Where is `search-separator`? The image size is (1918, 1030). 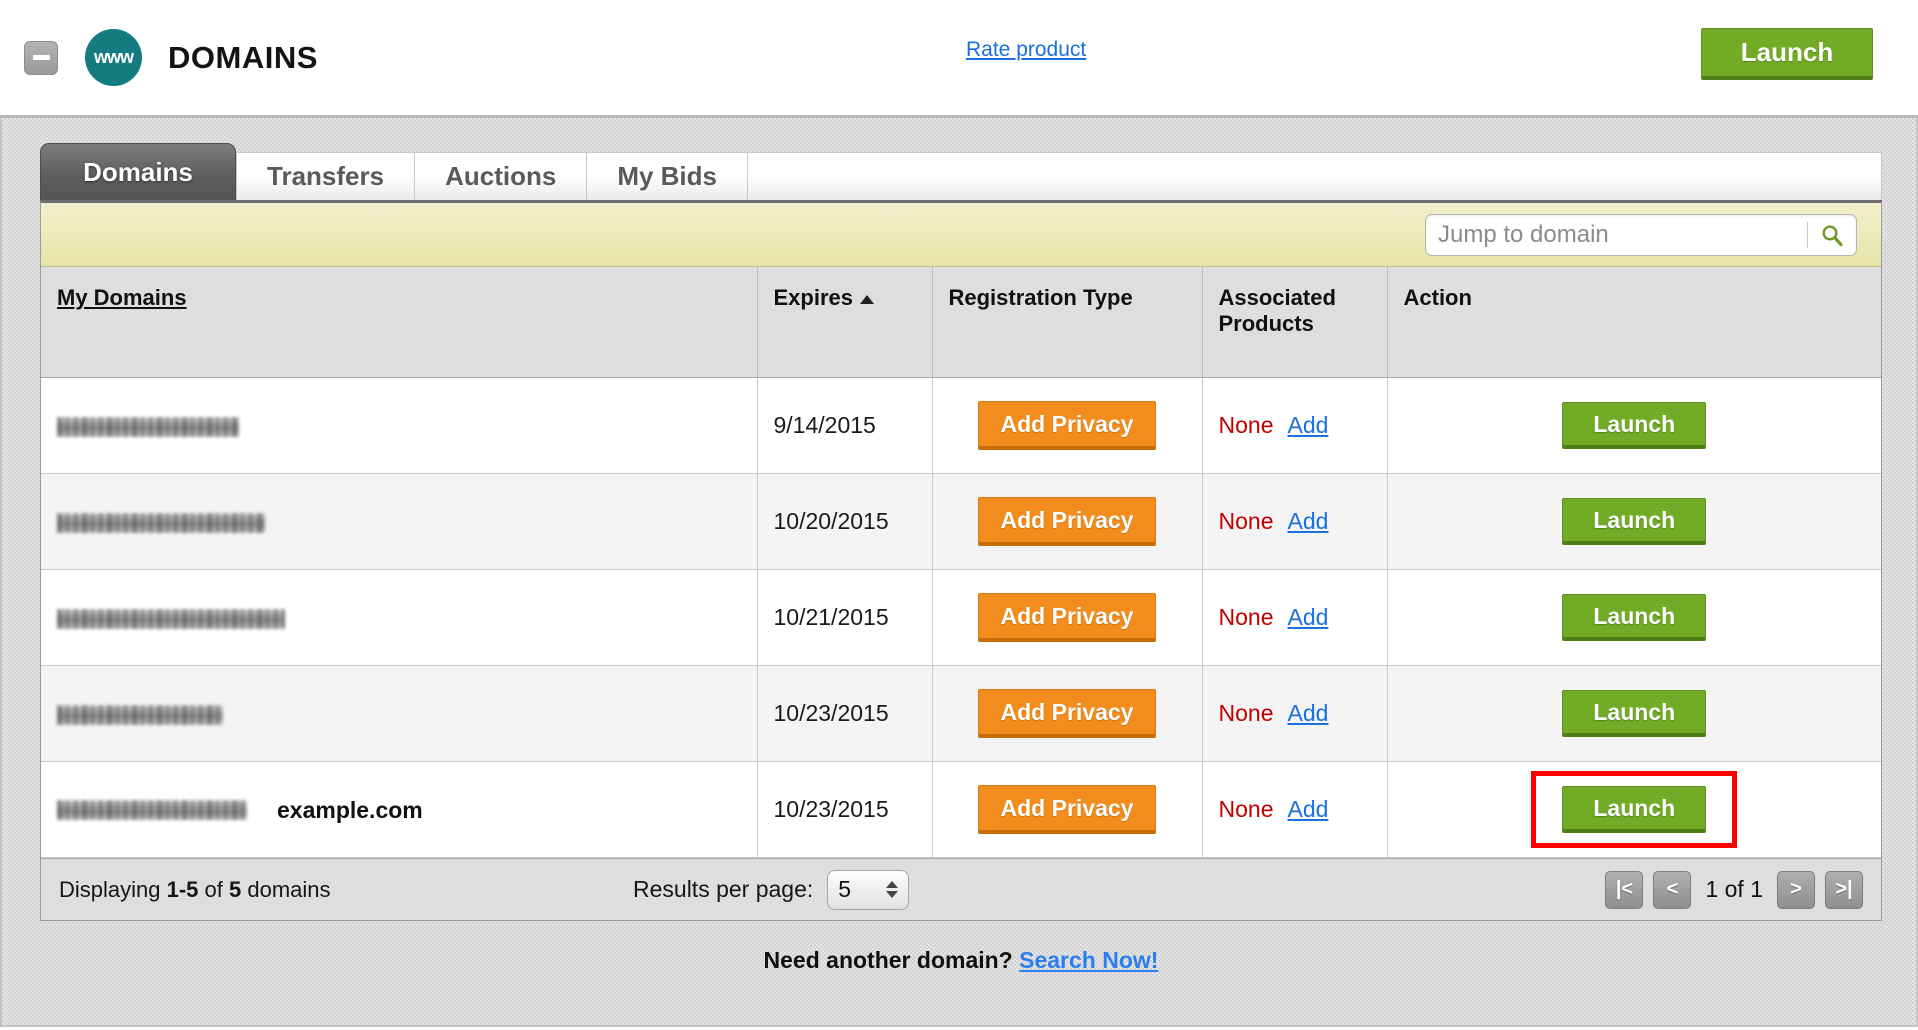
search-separator is located at coordinates (1807, 234).